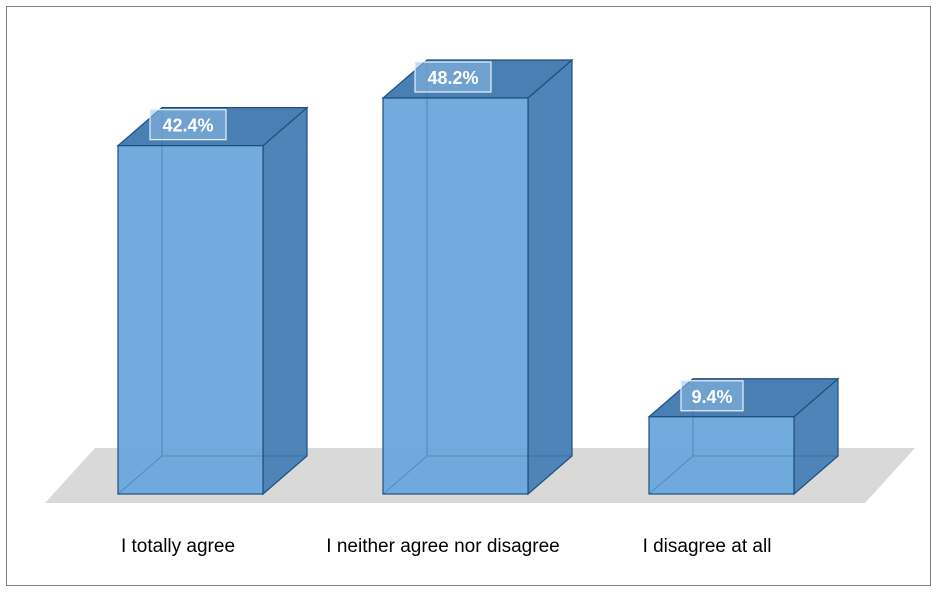  I want to click on bar-3: 9.4%, so click(743, 436).